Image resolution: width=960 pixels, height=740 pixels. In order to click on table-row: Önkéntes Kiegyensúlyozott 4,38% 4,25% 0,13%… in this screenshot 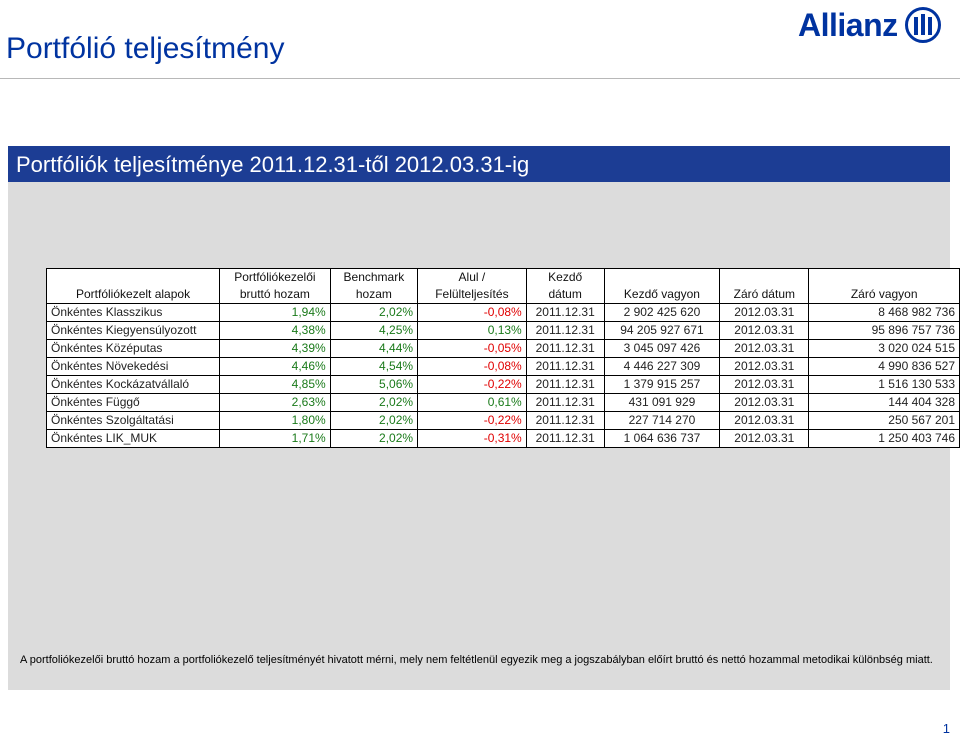, I will do `click(502, 330)`.